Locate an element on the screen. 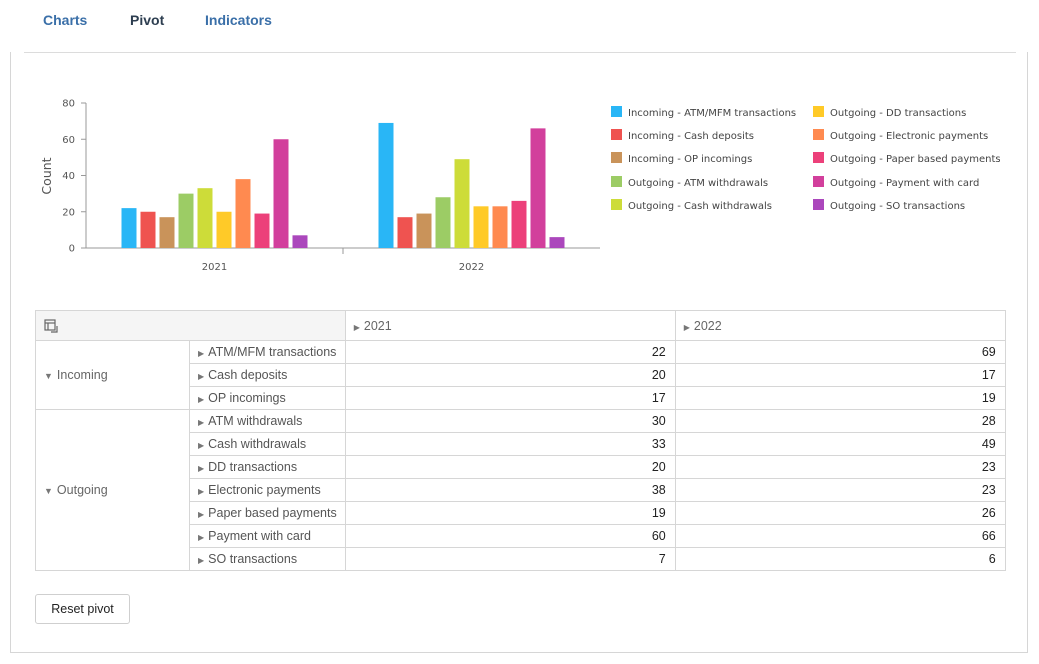  row-group-outgoing: ▼ Outgoing is located at coordinates (112, 490).